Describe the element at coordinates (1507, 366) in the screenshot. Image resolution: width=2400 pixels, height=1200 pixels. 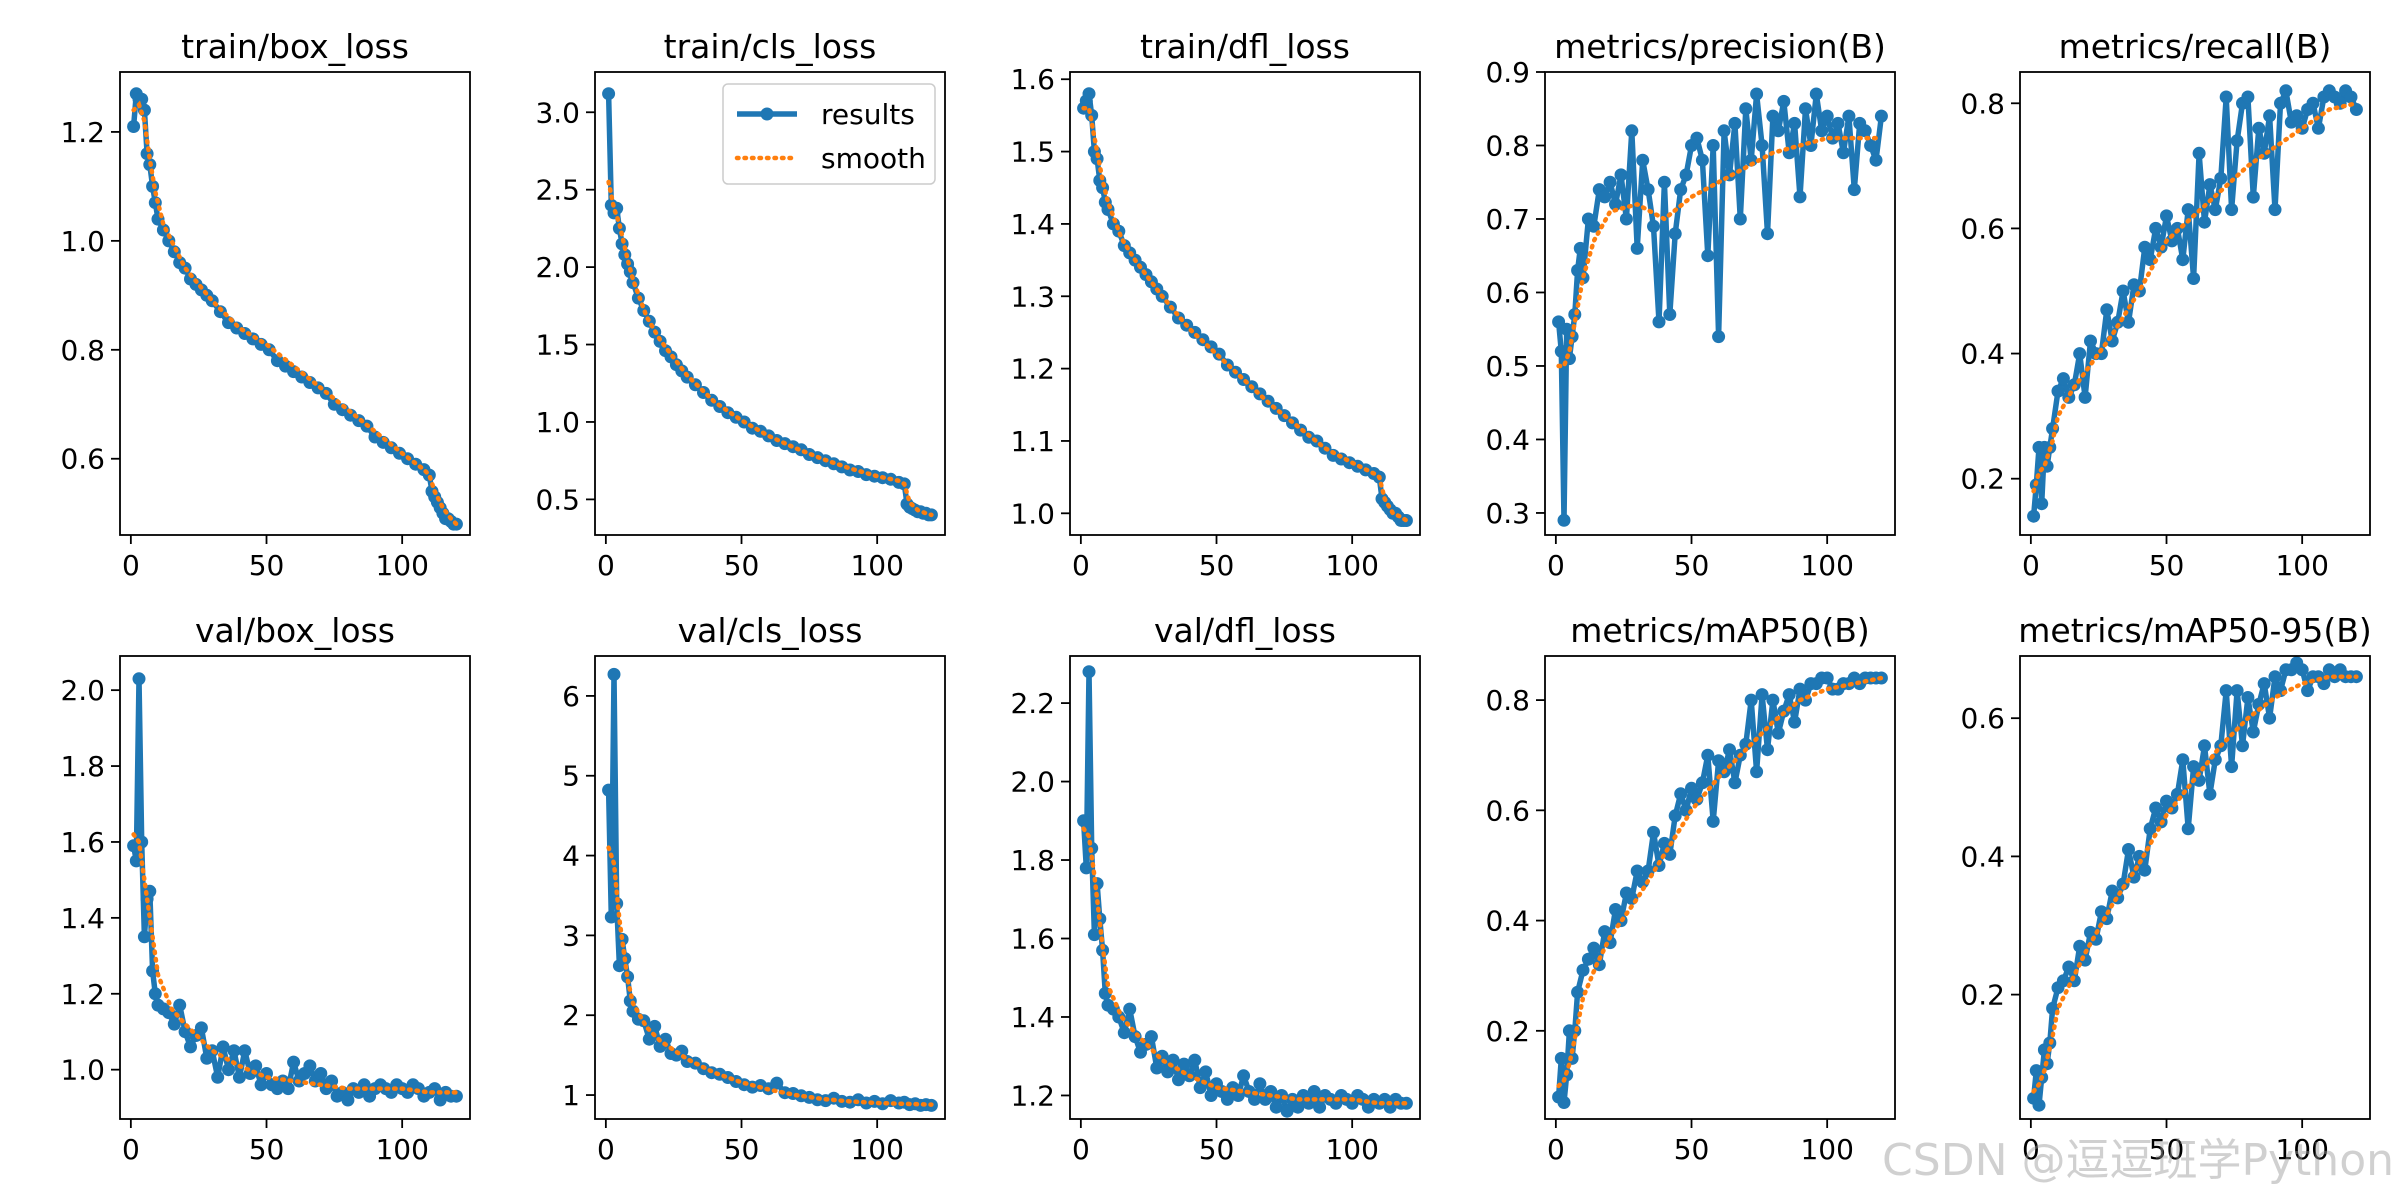
I see `y-tick-label: 0.5` at that location.